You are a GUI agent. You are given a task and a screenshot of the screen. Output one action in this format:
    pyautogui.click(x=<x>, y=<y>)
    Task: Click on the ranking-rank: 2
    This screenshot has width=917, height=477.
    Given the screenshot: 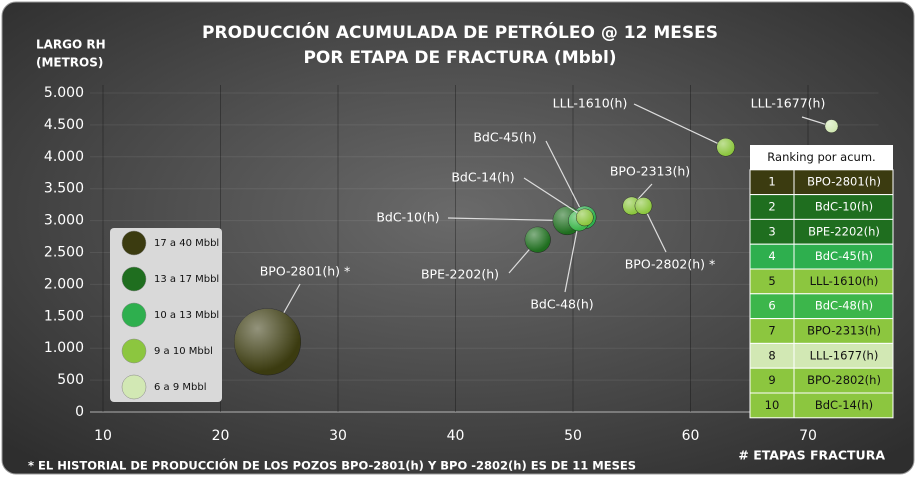 What is the action you would take?
    pyautogui.click(x=771, y=207)
    